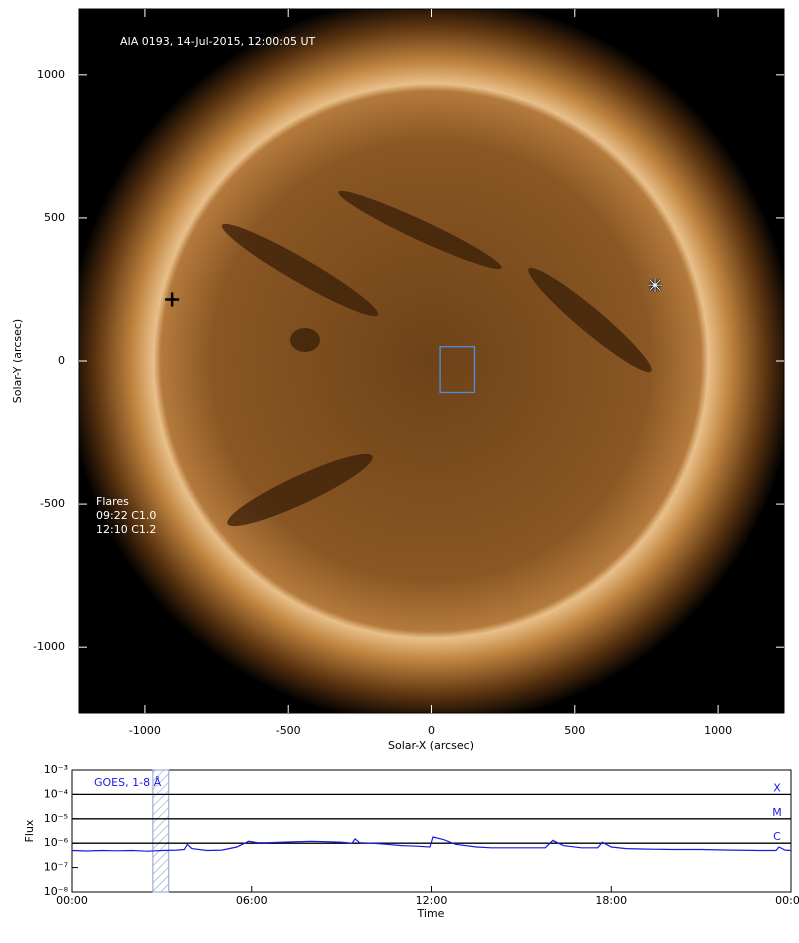  Describe the element at coordinates (126, 515) in the screenshot. I see `annotation: 09:22 C1.0` at that location.